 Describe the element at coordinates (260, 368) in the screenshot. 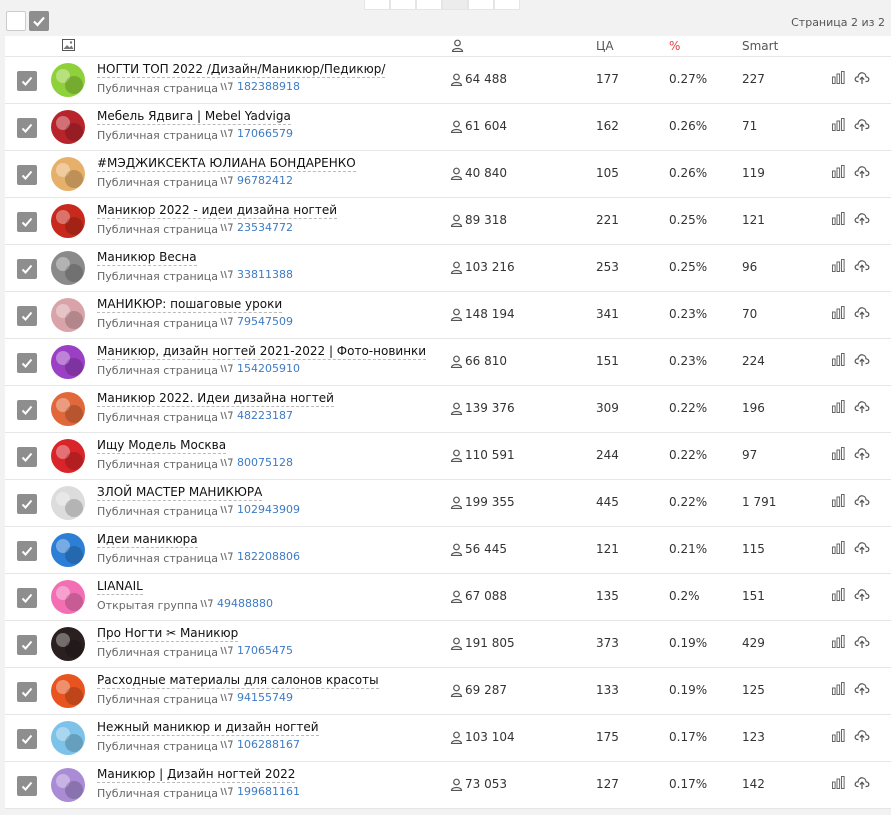

I see `community-id-link: 154205910` at that location.